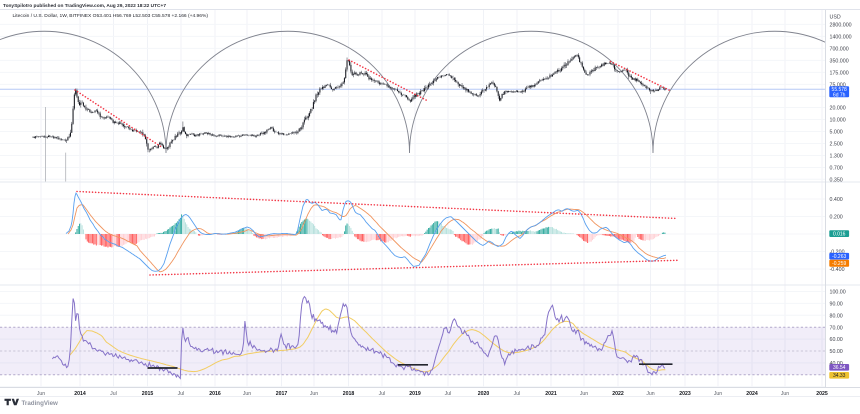 This screenshot has width=860, height=414. I want to click on svg-text: 2014, so click(80, 394).